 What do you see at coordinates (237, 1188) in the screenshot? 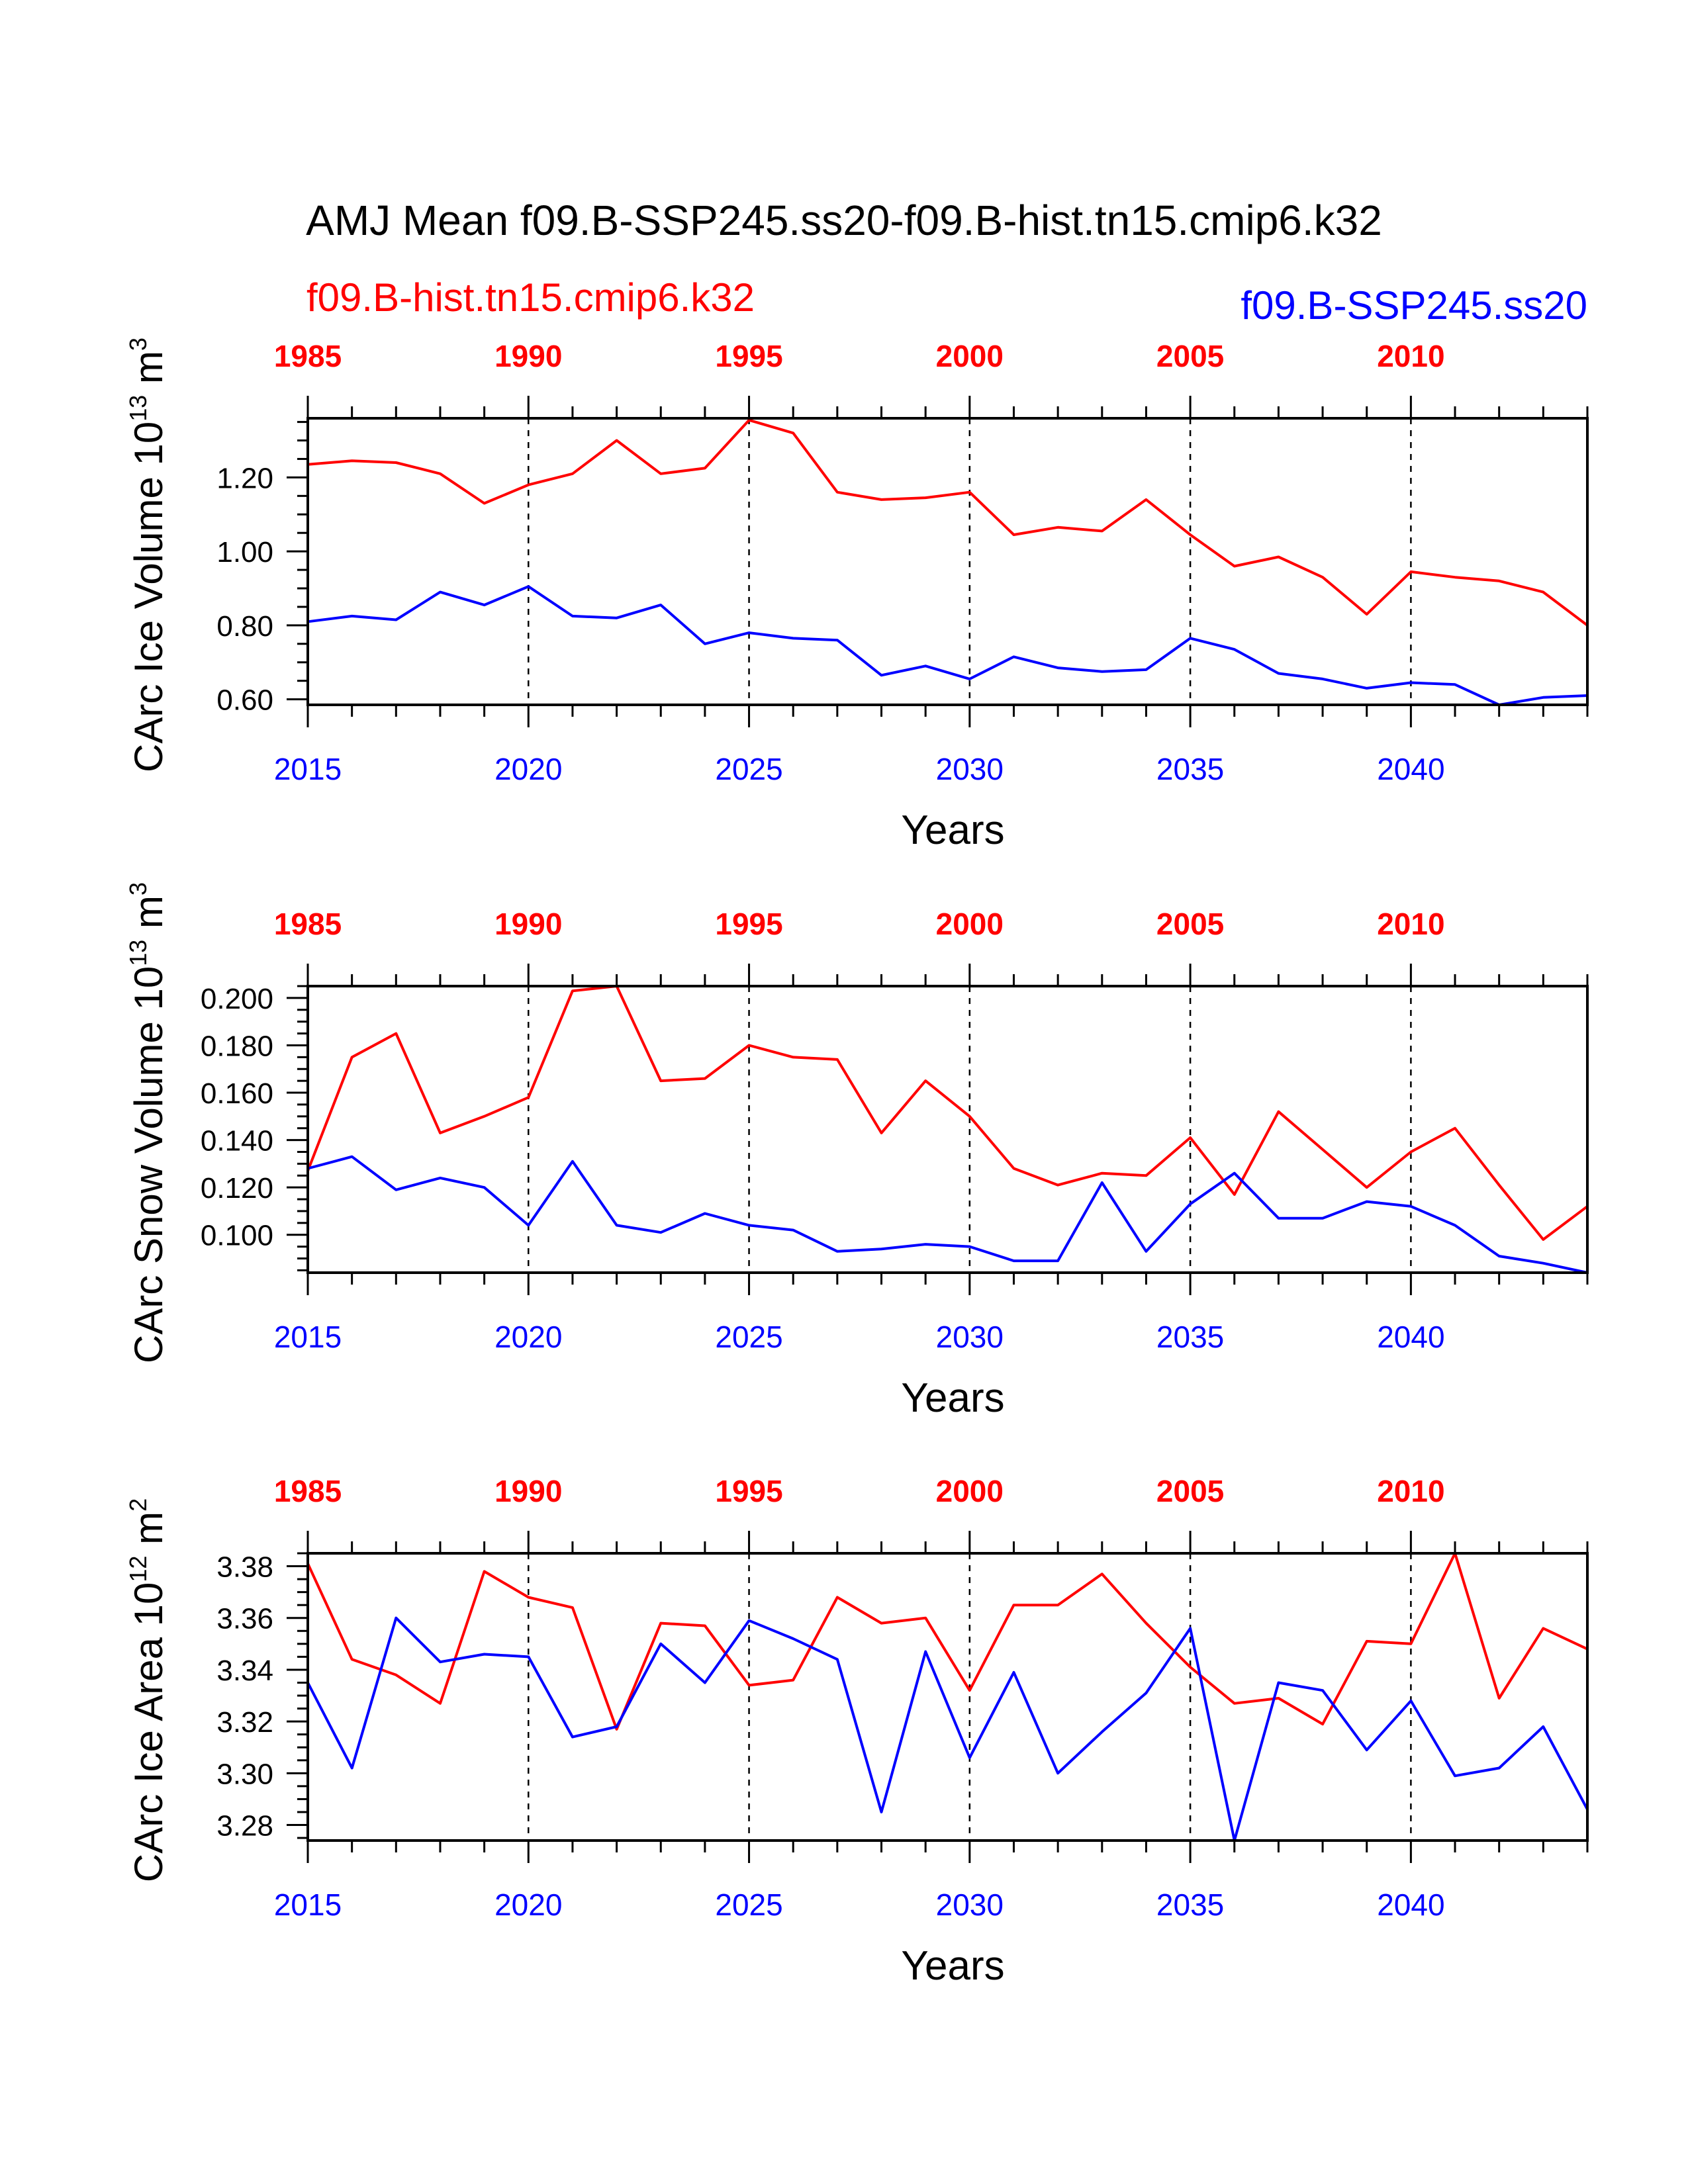
I see `y-tick-label: 0.120` at bounding box center [237, 1188].